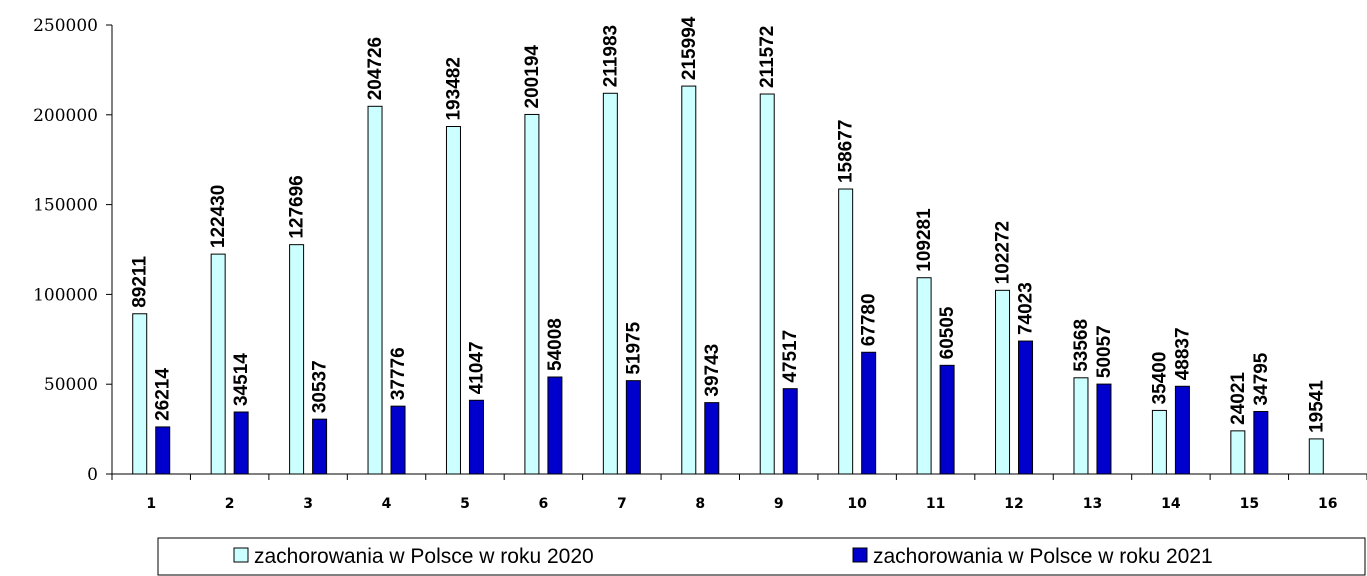 This screenshot has width=1367, height=576. Describe the element at coordinates (1013, 504) in the screenshot. I see `x-tick-label: 12` at that location.